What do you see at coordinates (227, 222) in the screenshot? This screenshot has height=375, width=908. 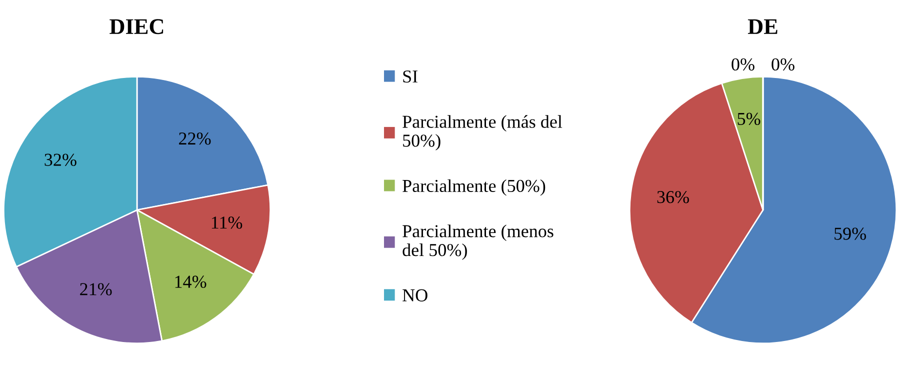 I see `data-label: 11%` at bounding box center [227, 222].